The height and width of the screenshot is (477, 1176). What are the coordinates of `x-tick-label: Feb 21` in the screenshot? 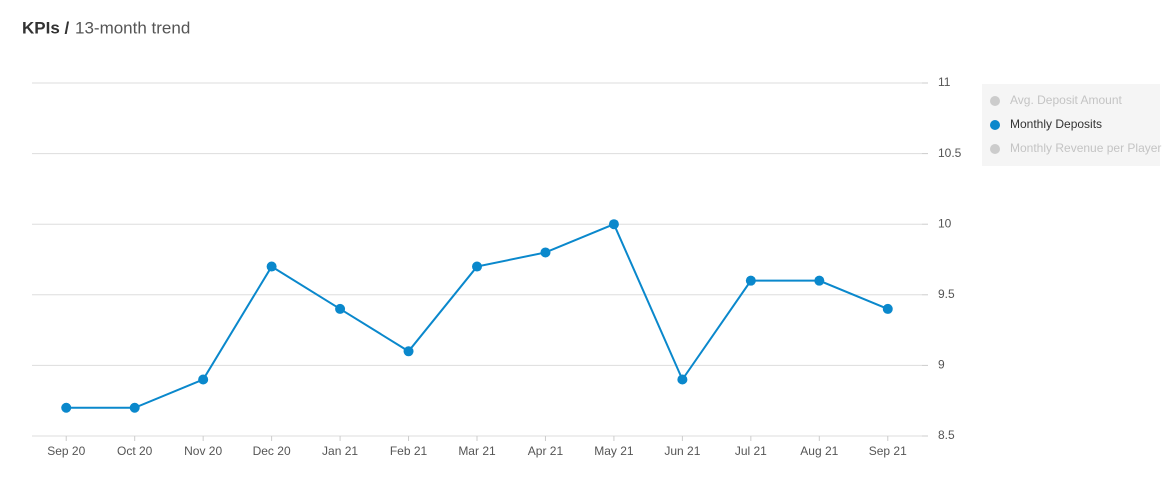 It's located at (409, 451).